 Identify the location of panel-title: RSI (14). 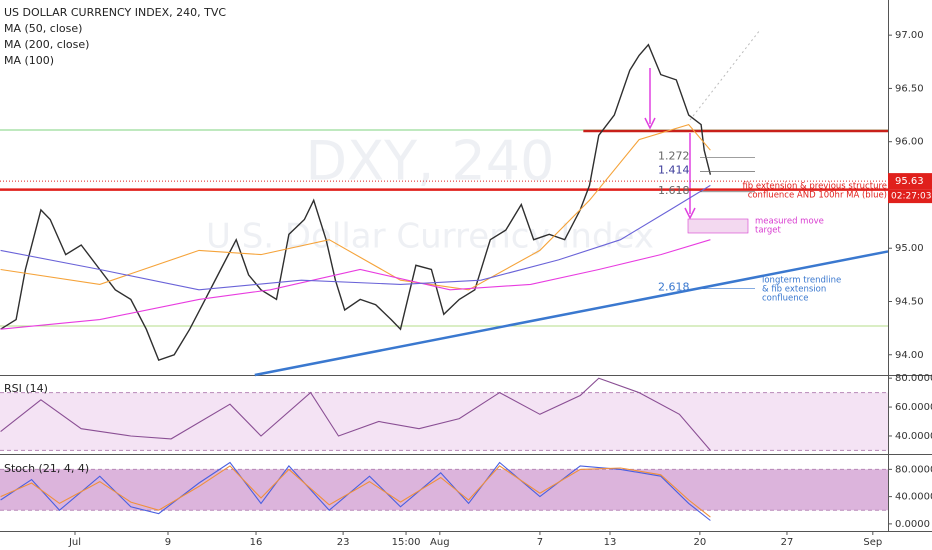
(26, 388).